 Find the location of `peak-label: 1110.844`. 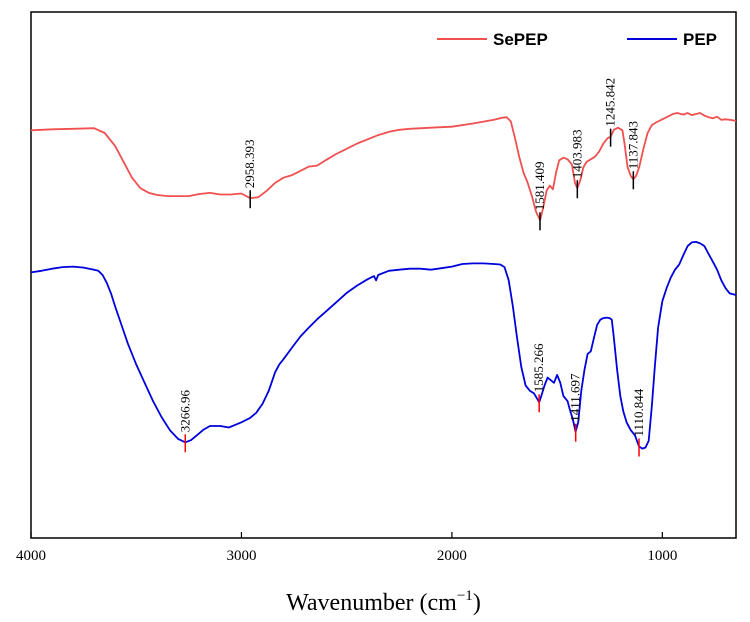

peak-label: 1110.844 is located at coordinates (638, 412).